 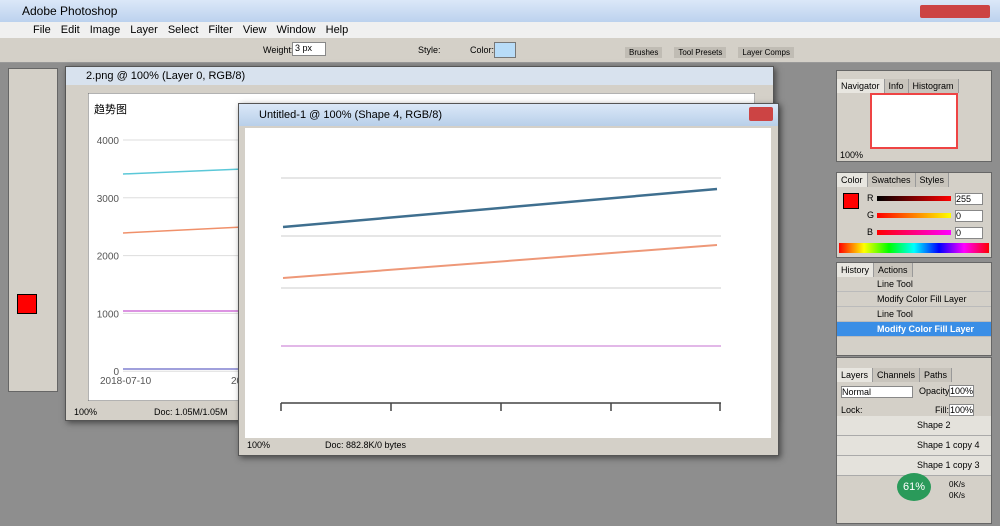 What do you see at coordinates (852, 180) in the screenshot?
I see `panel-tab: Color` at bounding box center [852, 180].